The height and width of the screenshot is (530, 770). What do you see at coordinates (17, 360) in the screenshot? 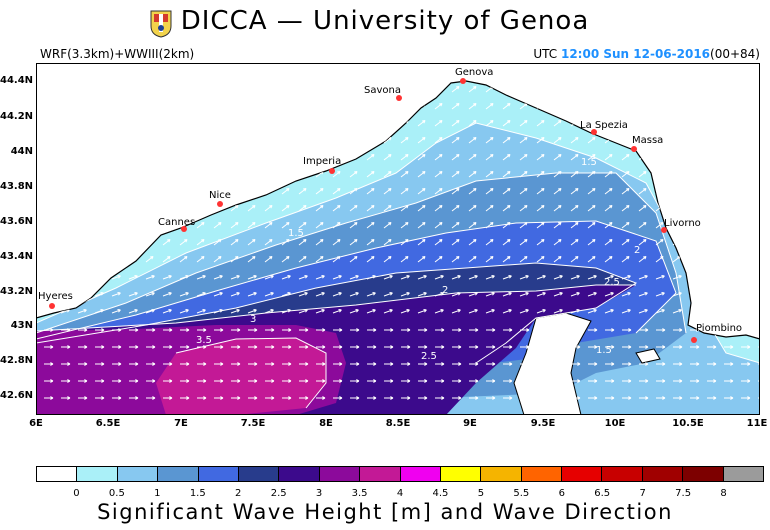
I see `y-tick-label: 42.8N` at bounding box center [17, 360].